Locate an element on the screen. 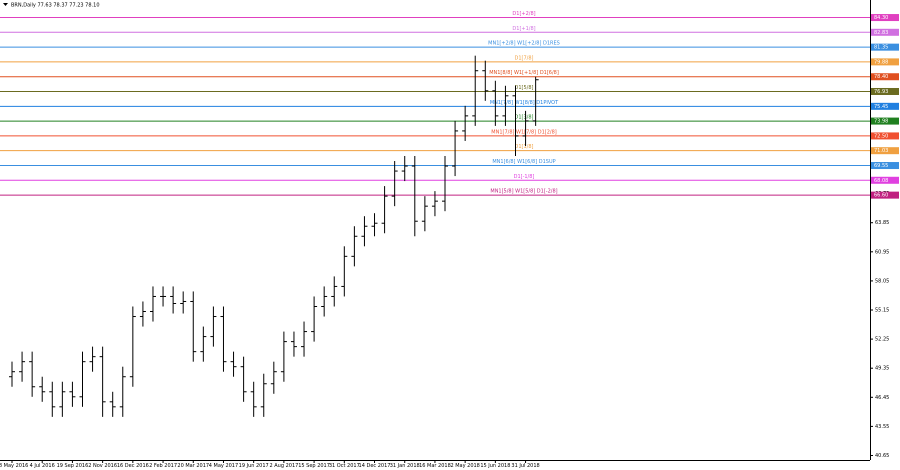  level-label: D1[3/8] is located at coordinates (524, 118).